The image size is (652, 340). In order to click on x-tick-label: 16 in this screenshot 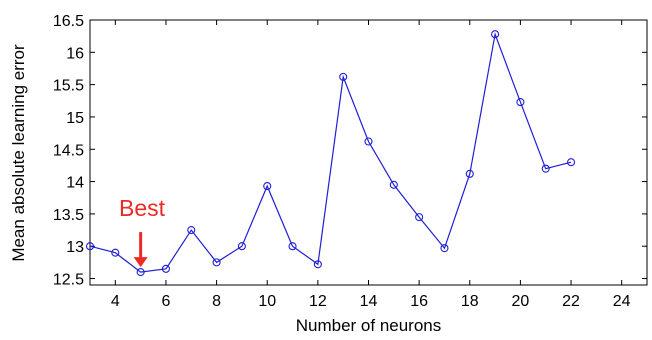, I will do `click(419, 301)`.